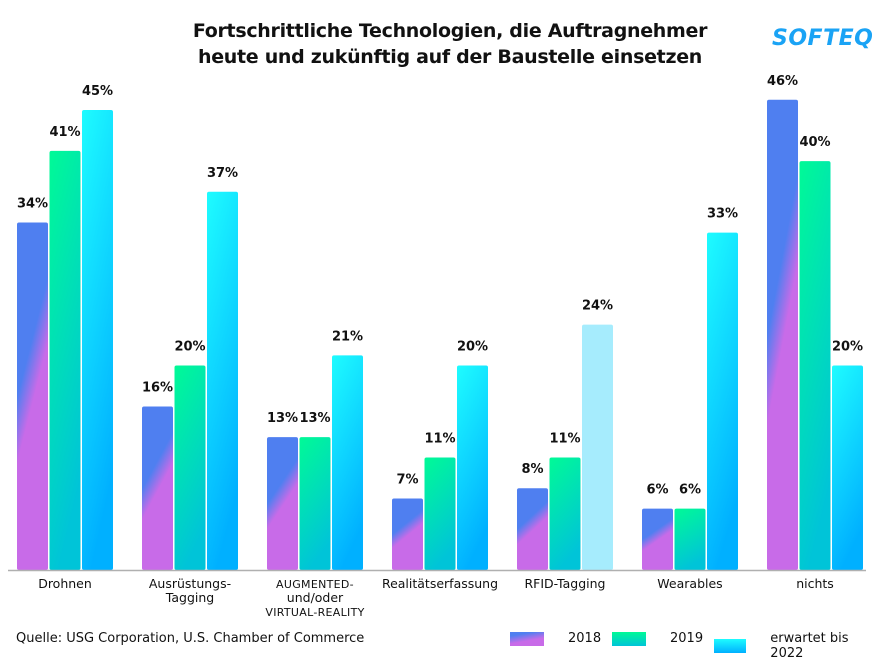  I want to click on category-label-5-line-0: Wearables, so click(689, 583).